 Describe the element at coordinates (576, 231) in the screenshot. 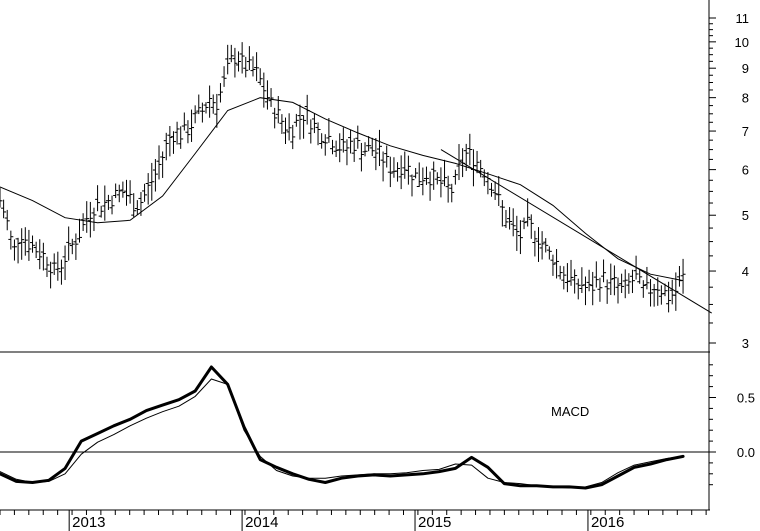

I see `trend-line` at that location.